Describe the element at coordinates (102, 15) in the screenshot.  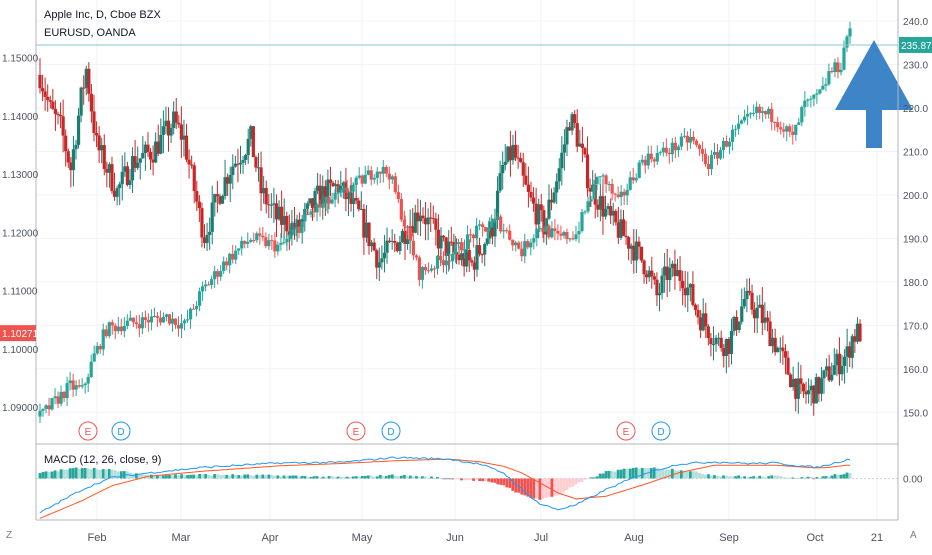
I see `legend-main-symbol: Apple Inc, D, Cboe BZX` at that location.